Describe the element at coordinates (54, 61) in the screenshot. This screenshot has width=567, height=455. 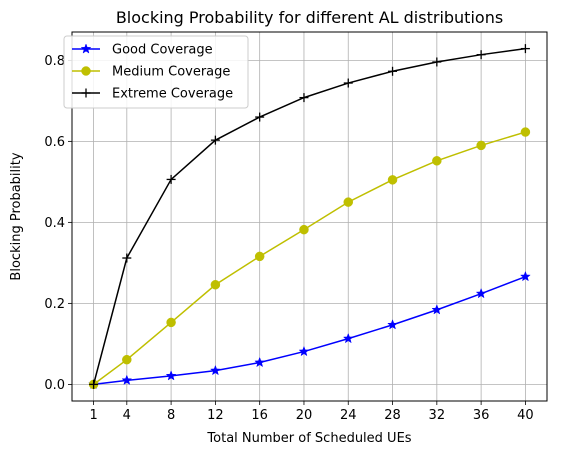
I see `y-tick-label: 0.8` at that location.